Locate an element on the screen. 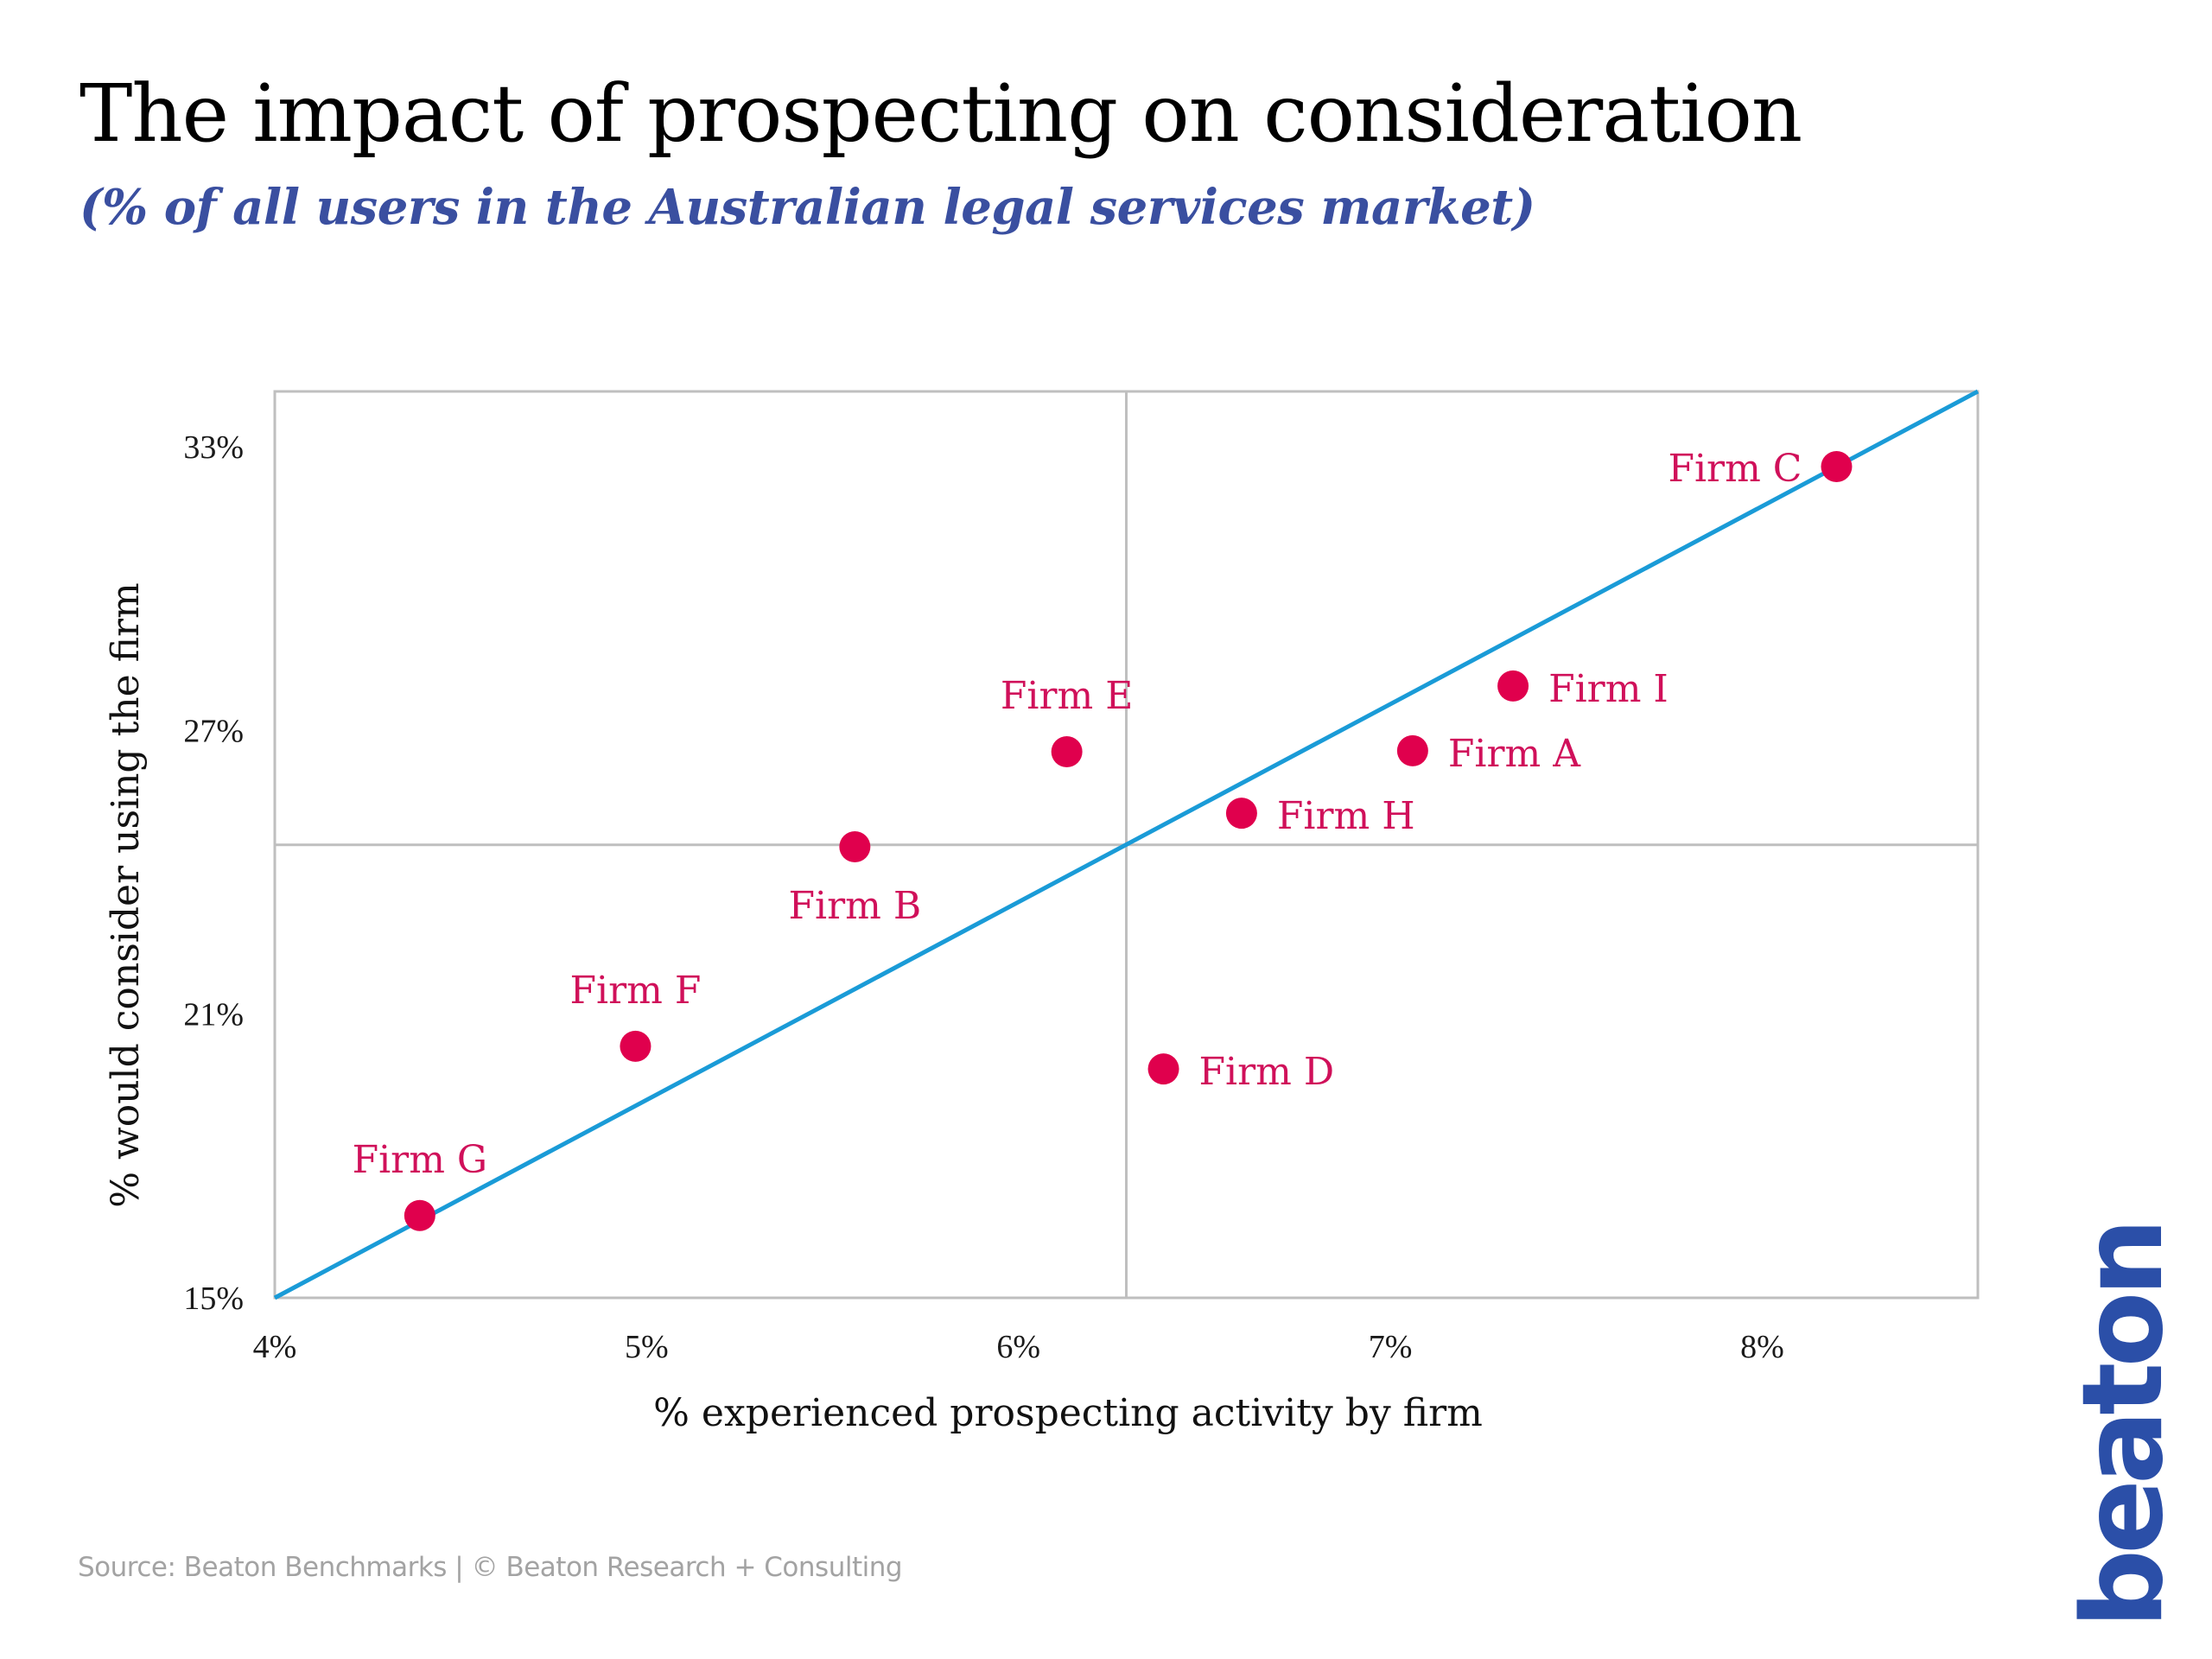 The width and height of the screenshot is (2212, 1659). y-tick-label: 21% is located at coordinates (213, 1015).